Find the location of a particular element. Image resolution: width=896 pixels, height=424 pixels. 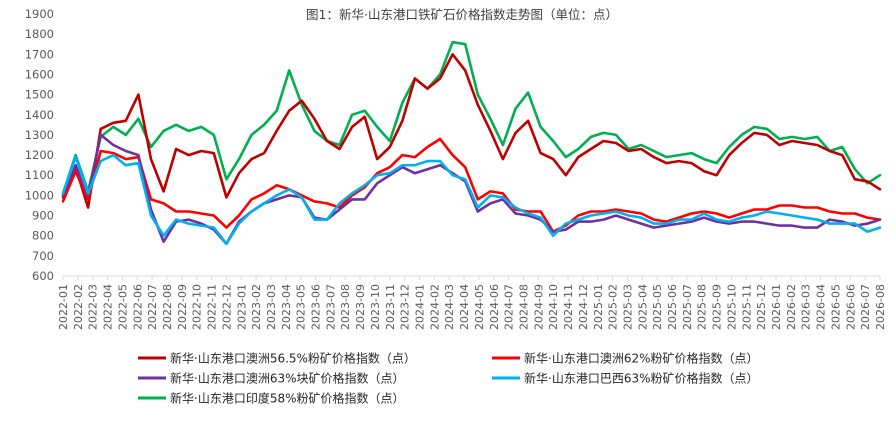

x-tick-label: 2025-08 is located at coordinates (702, 307).